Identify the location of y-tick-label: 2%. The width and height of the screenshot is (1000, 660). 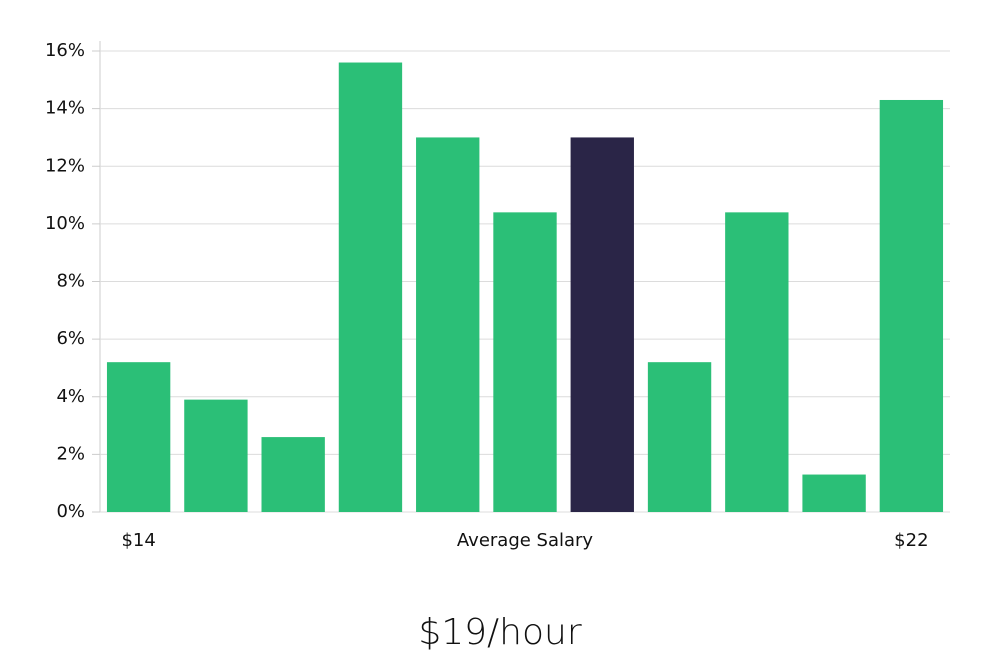
(70, 453).